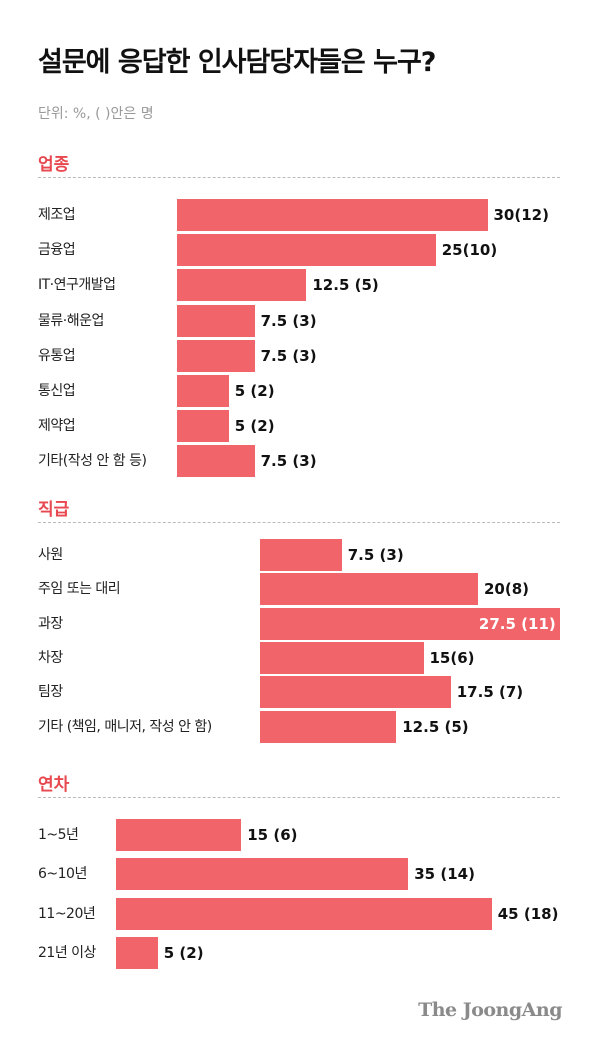 The height and width of the screenshot is (1043, 600). I want to click on bar-row: 유통업 7.5 (3), so click(300, 356).